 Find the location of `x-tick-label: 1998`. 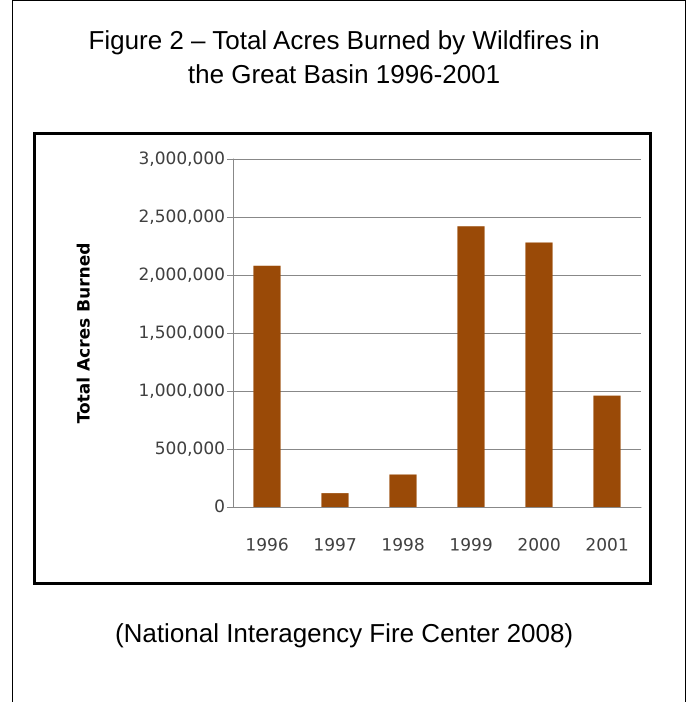

x-tick-label: 1998 is located at coordinates (403, 546).